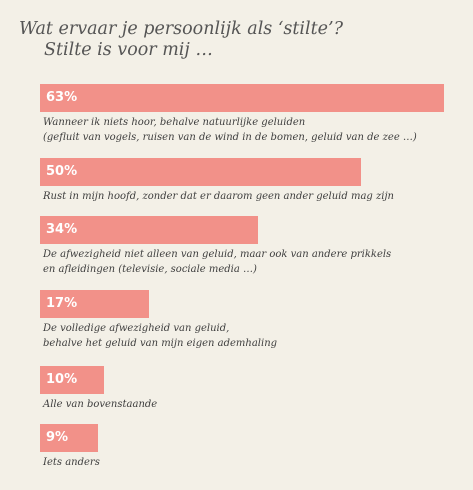 The image size is (473, 490). I want to click on bar-value-label: 50%, so click(62, 171).